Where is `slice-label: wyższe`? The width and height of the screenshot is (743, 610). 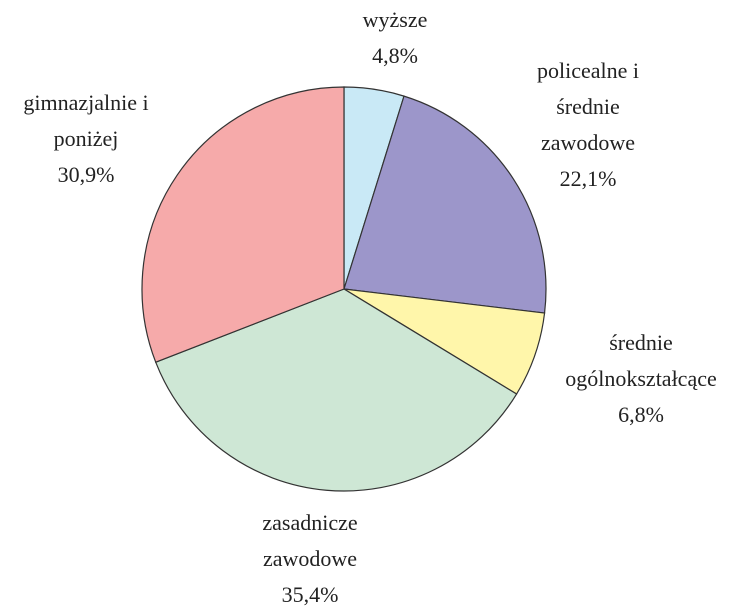
slice-label: wyższe is located at coordinates (395, 19).